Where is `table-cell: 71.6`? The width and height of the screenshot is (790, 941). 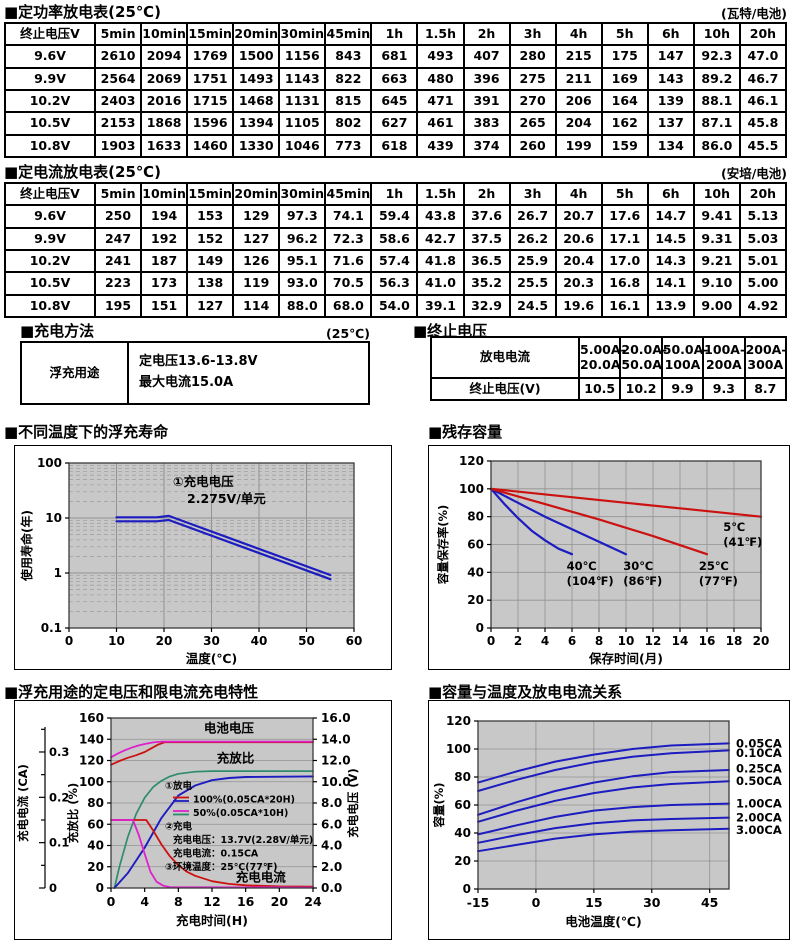 table-cell: 71.6 is located at coordinates (348, 261).